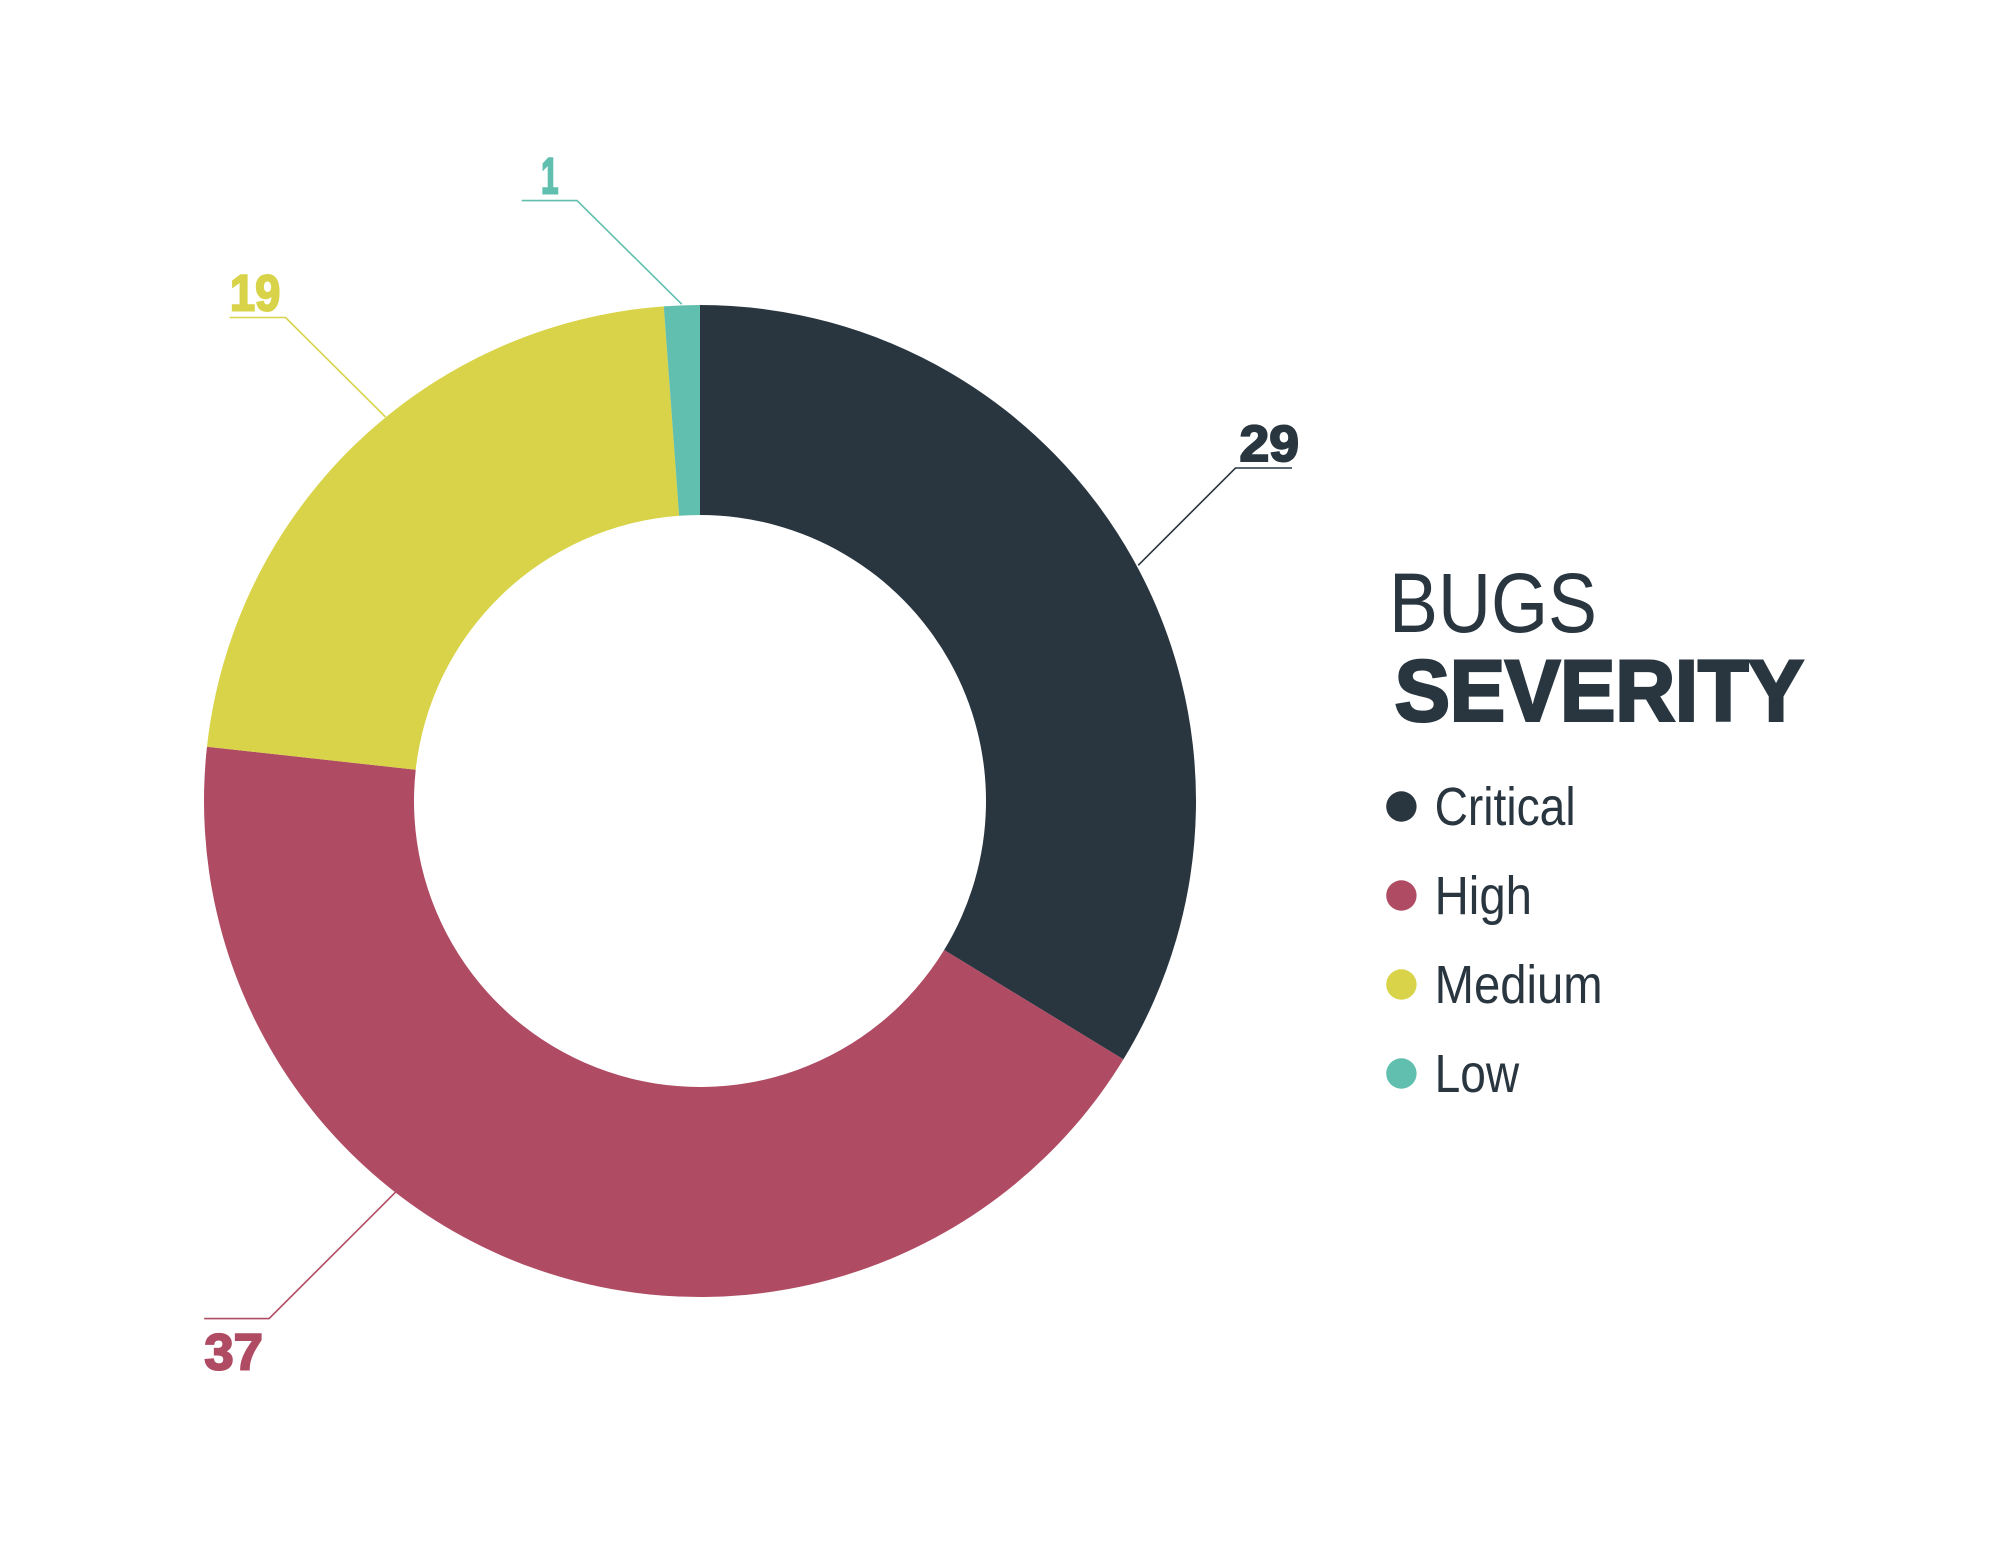 Image resolution: width=2000 pixels, height=1541 pixels. Describe the element at coordinates (1599, 692) in the screenshot. I see `svg-text: SEVERITY` at that location.